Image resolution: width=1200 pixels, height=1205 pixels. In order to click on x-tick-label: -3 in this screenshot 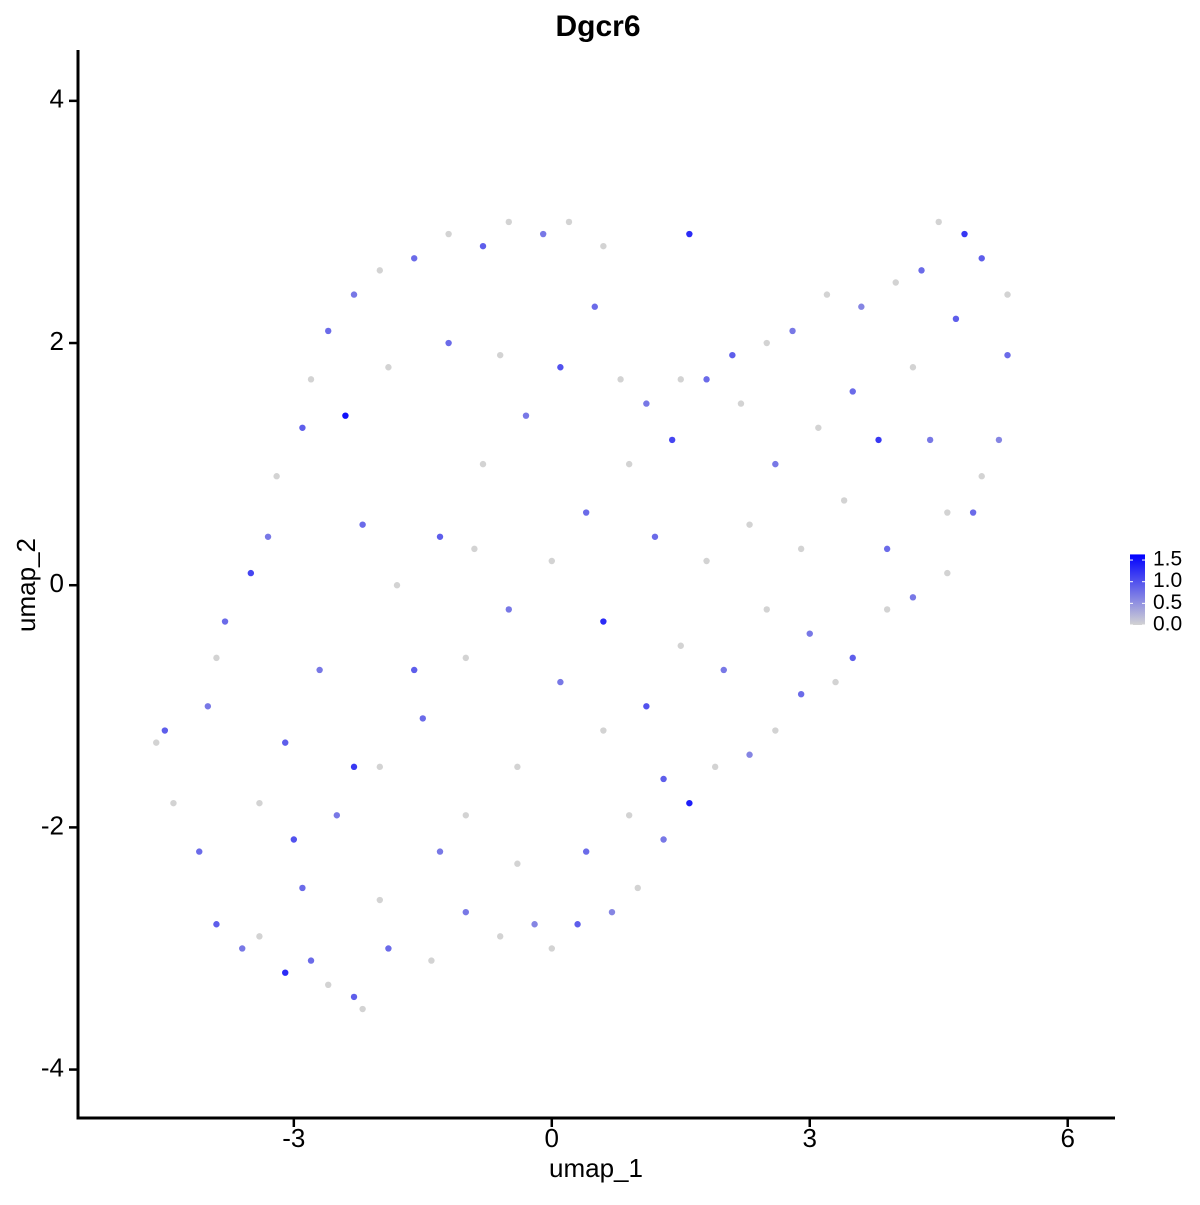, I will do `click(293, 1138)`.